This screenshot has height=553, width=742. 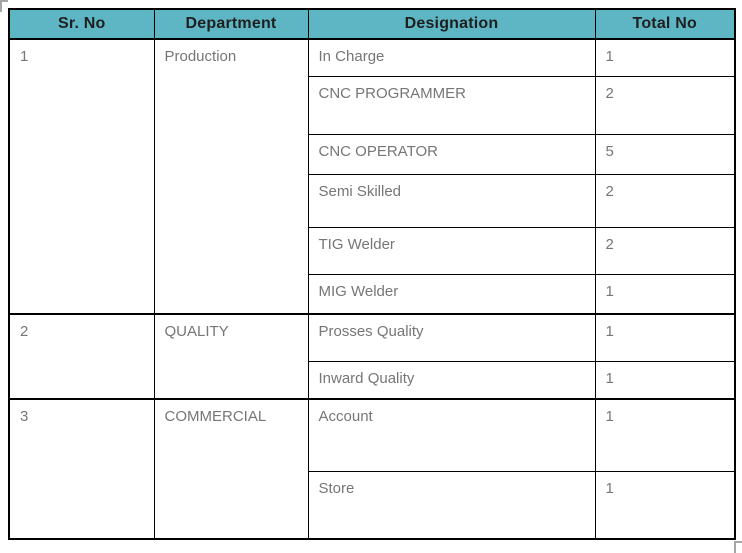 What do you see at coordinates (665, 154) in the screenshot?
I see `total-no-cell: 5` at bounding box center [665, 154].